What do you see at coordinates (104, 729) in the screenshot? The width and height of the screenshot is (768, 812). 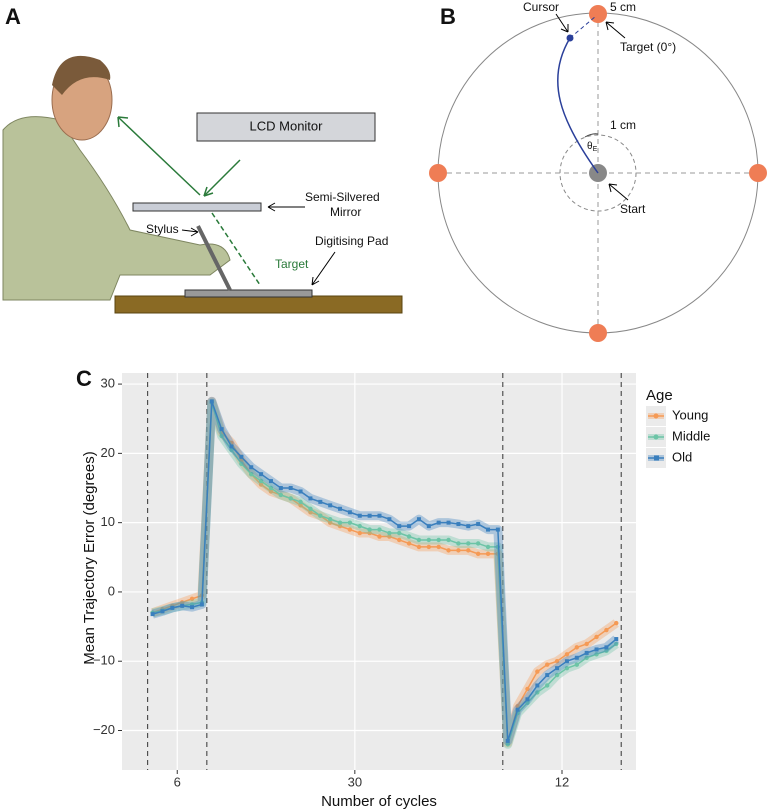 I see `y-tick-label: −20` at bounding box center [104, 729].